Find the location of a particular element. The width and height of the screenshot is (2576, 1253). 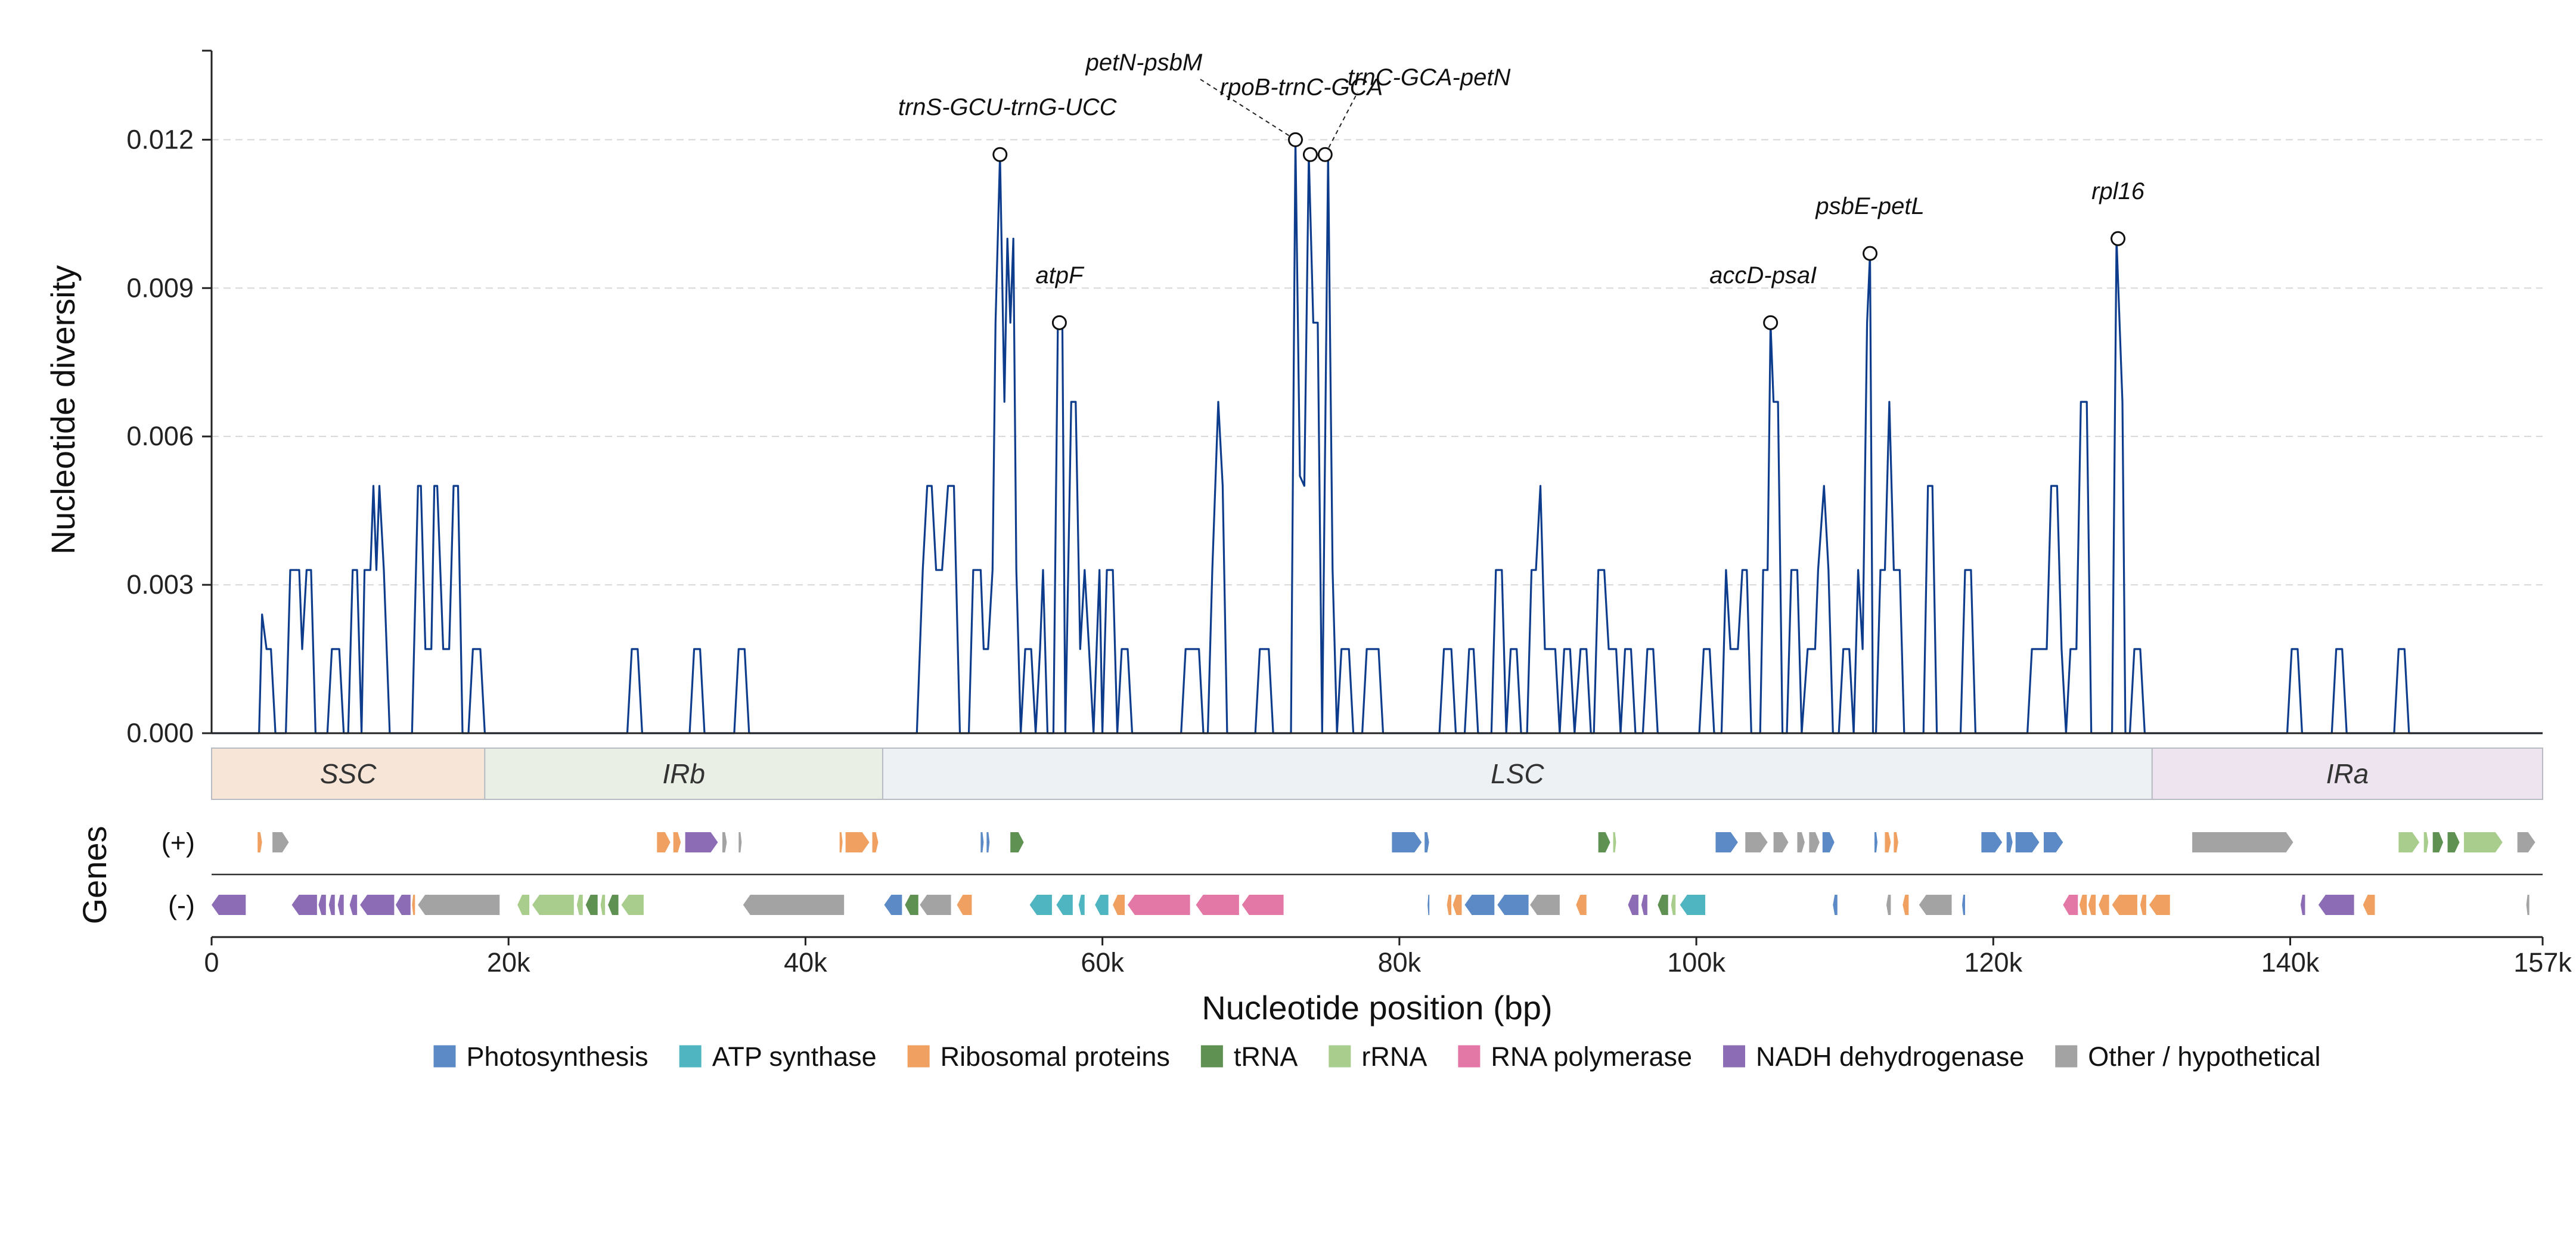

legend-label: rRNA is located at coordinates (1394, 1056).